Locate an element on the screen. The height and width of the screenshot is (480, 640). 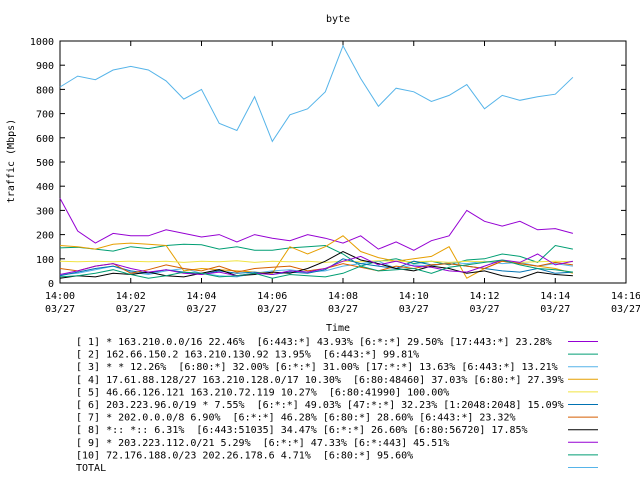
y-tick-label: 800 is located at coordinates (45, 90).